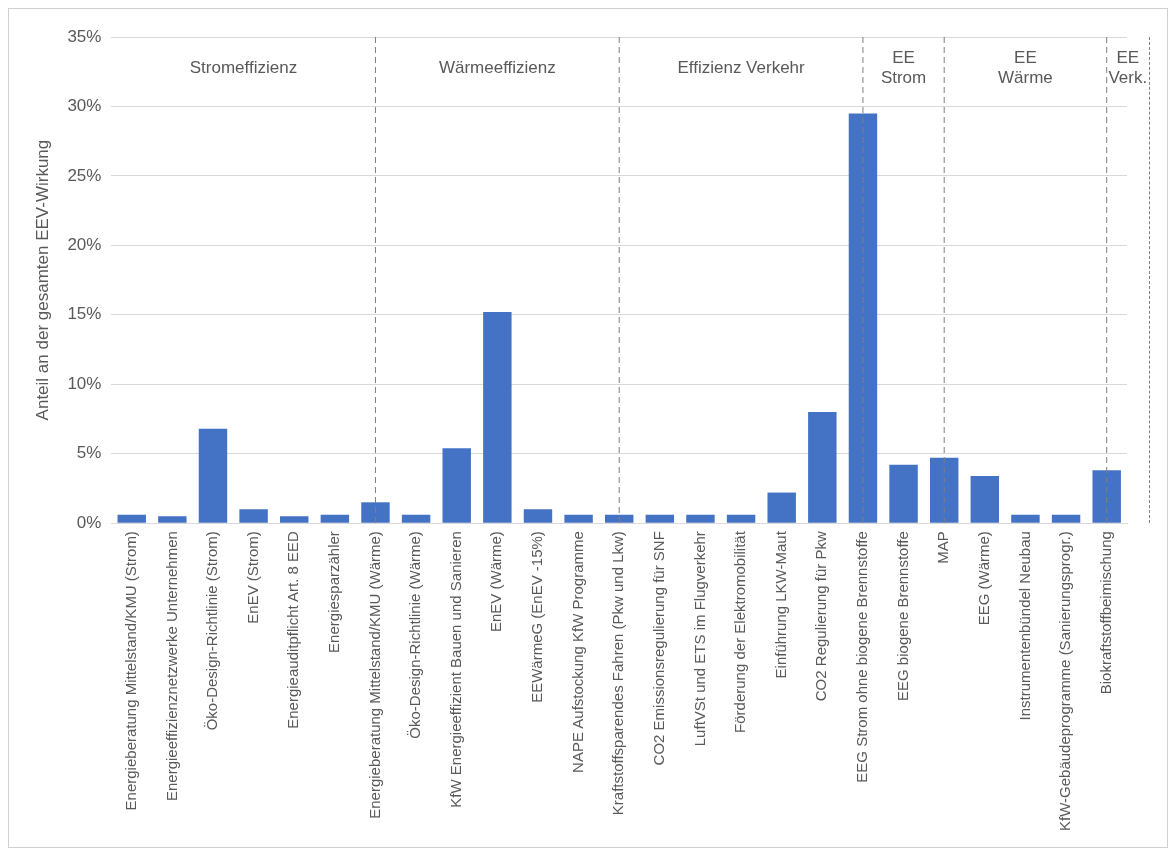 Image resolution: width=1176 pixels, height=851 pixels. Describe the element at coordinates (821, 616) in the screenshot. I see `x-tick-label: CO2 Regulierung für Pkw` at that location.